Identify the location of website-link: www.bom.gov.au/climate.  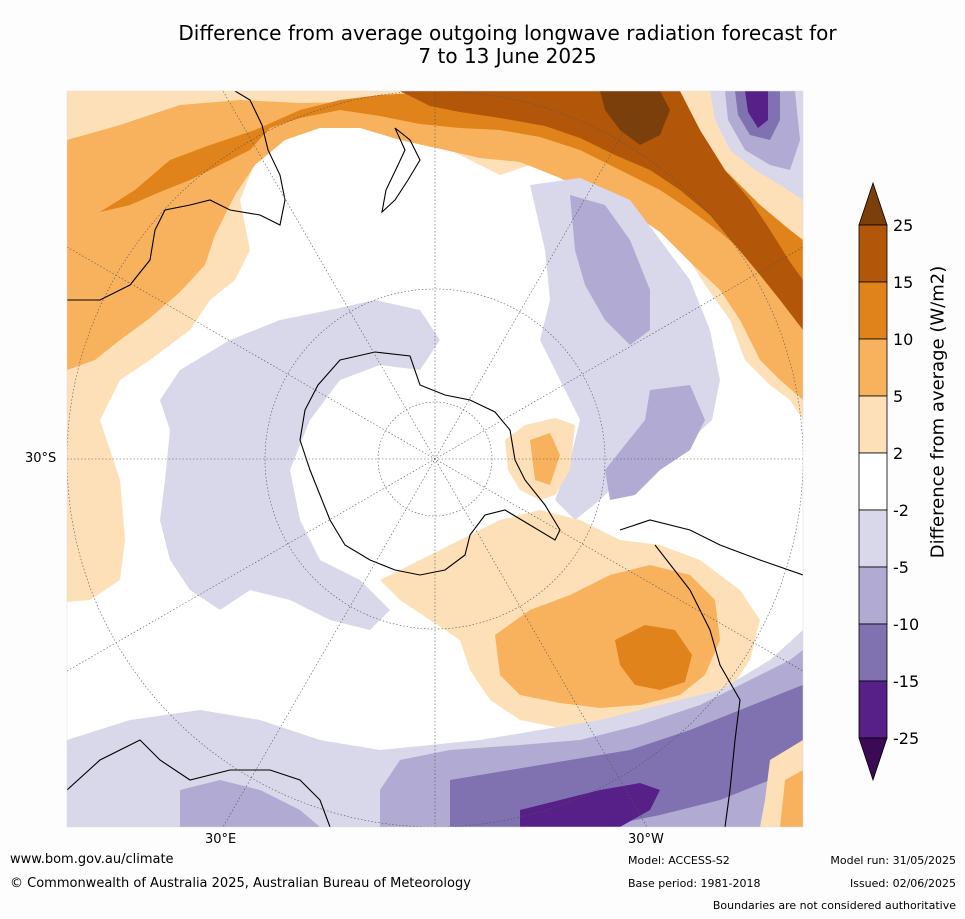
(92, 859).